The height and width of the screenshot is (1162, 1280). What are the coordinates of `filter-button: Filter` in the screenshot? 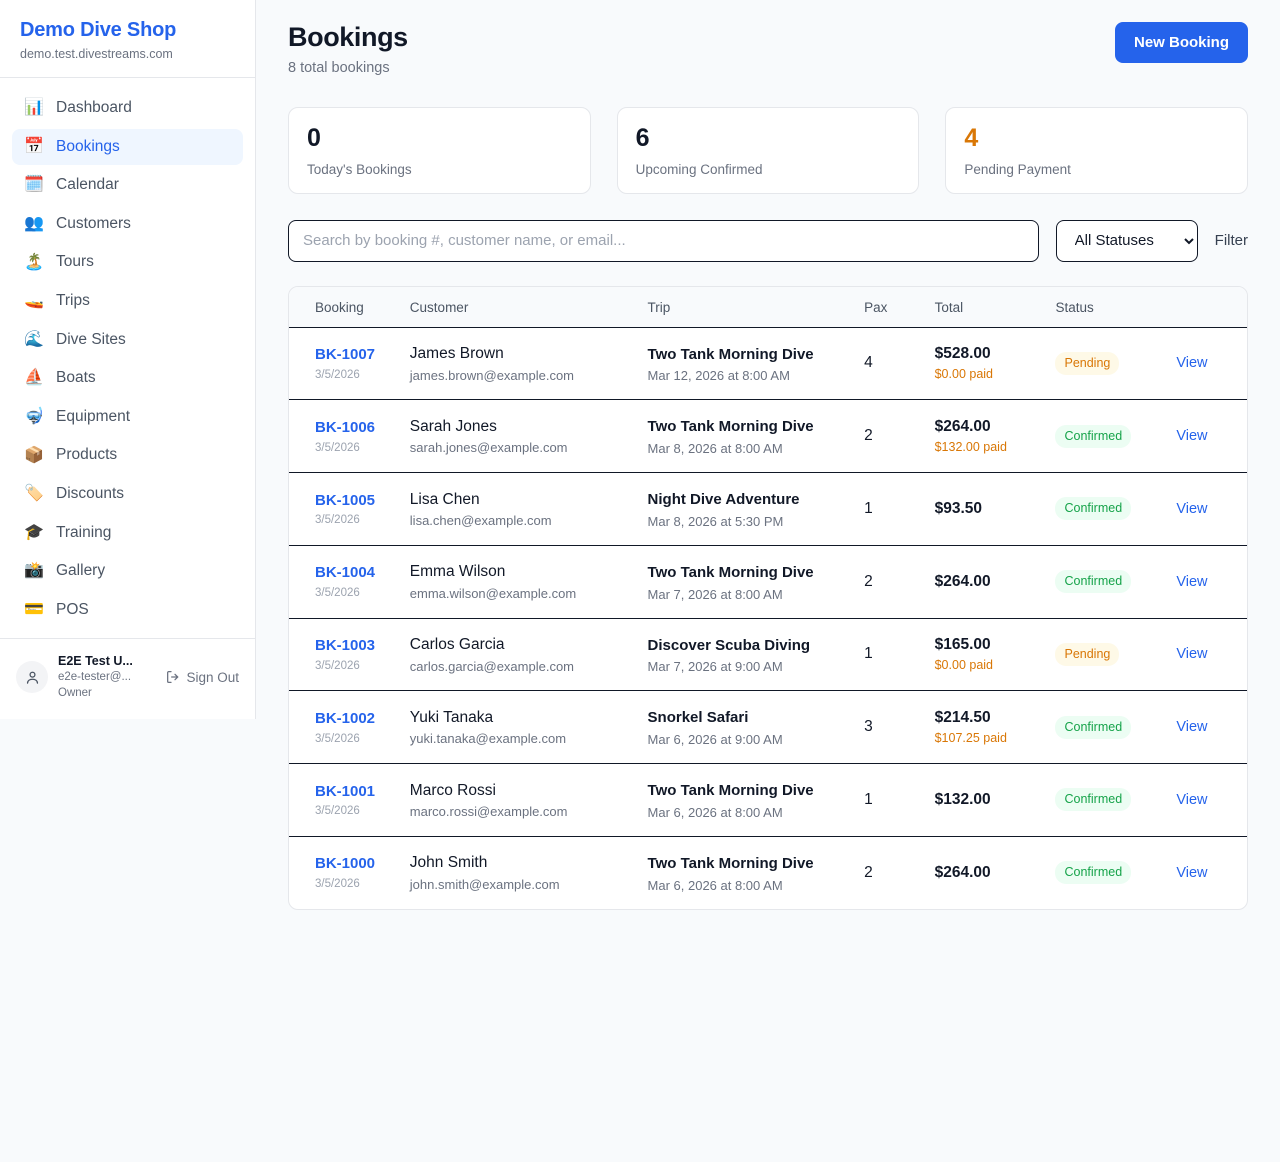 It's located at (1231, 240).